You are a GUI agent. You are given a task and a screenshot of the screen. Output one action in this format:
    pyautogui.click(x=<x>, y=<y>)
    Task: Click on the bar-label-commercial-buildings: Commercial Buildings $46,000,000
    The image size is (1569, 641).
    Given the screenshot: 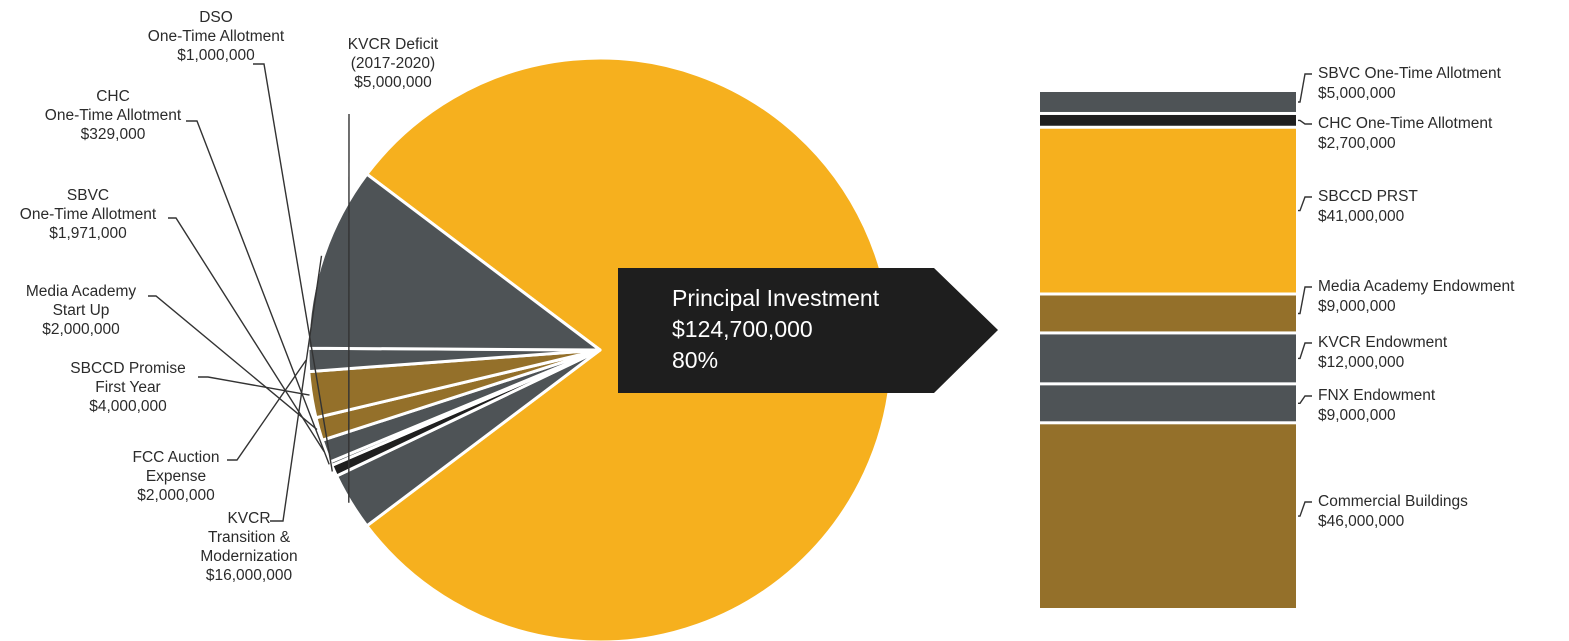 What is the action you would take?
    pyautogui.click(x=1383, y=511)
    